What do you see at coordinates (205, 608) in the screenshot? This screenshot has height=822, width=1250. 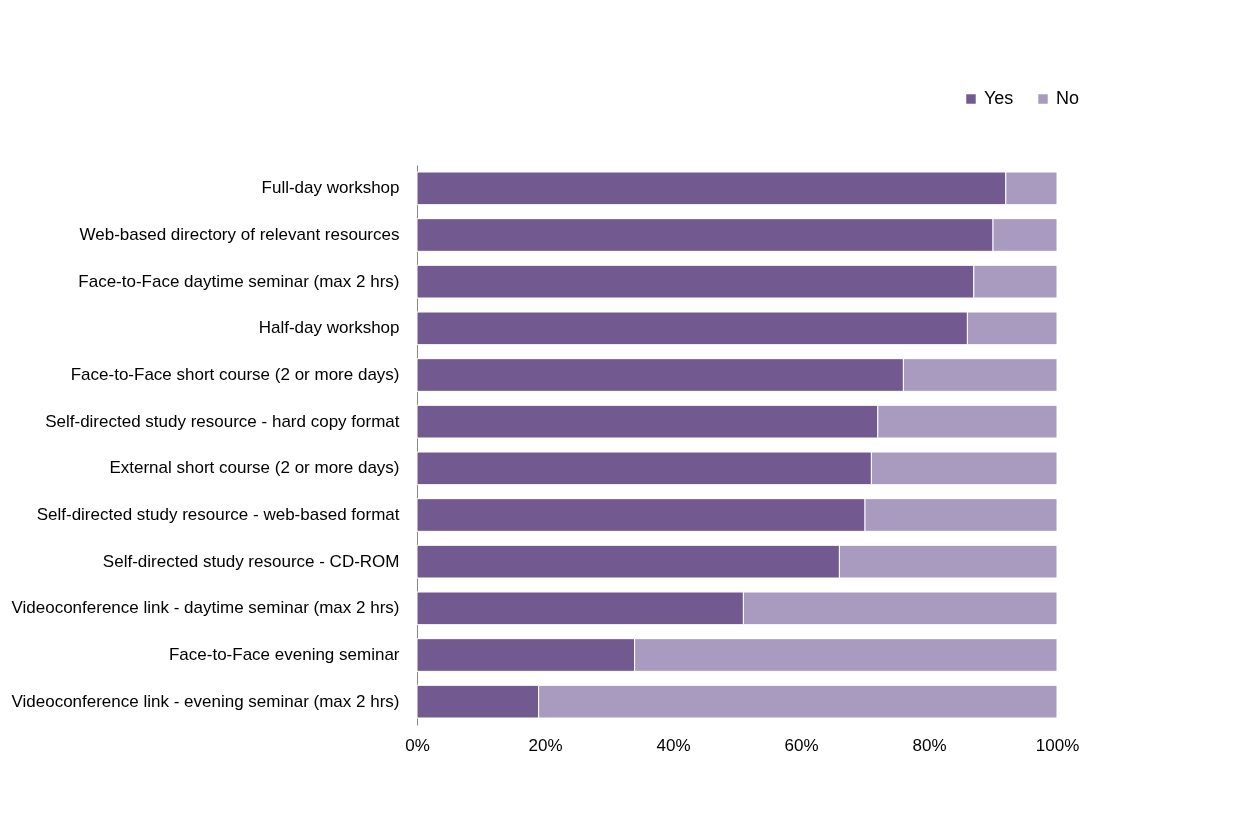 I see `y-tick-label: Videoconference link - daytime seminar (max 2 hrs)` at bounding box center [205, 608].